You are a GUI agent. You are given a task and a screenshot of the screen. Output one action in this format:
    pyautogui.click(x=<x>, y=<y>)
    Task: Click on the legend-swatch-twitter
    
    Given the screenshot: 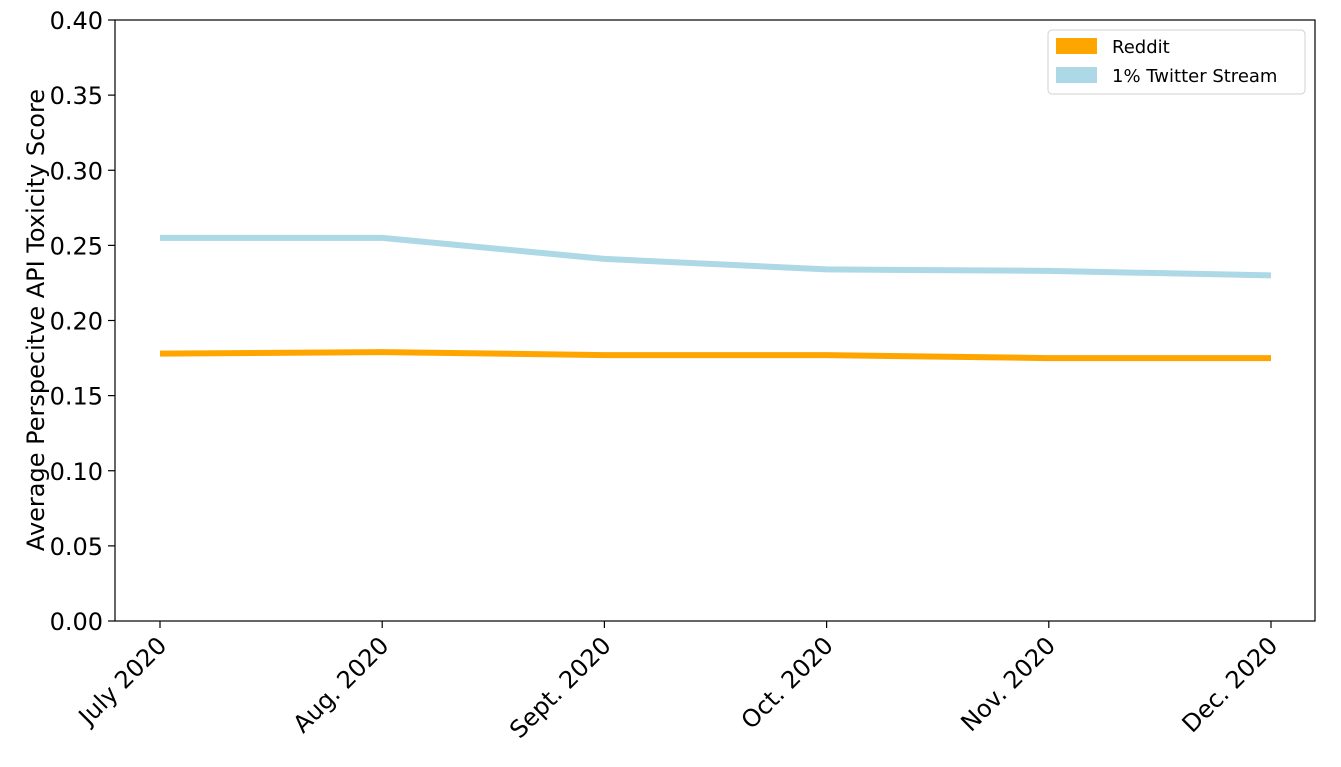 What is the action you would take?
    pyautogui.click(x=1076, y=75)
    